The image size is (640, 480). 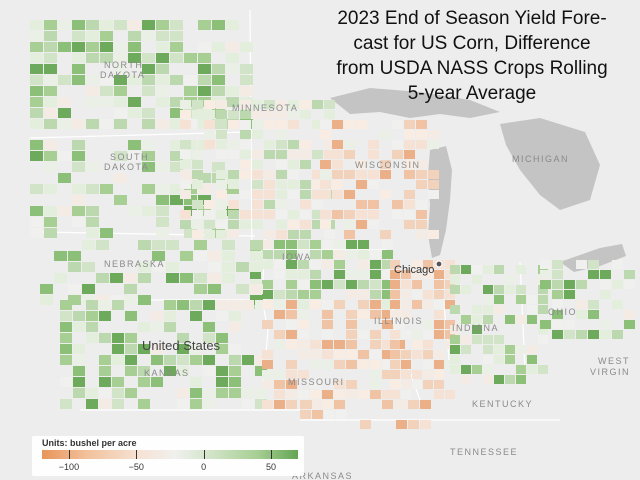 What do you see at coordinates (439, 264) in the screenshot?
I see `city-marker-icon` at bounding box center [439, 264].